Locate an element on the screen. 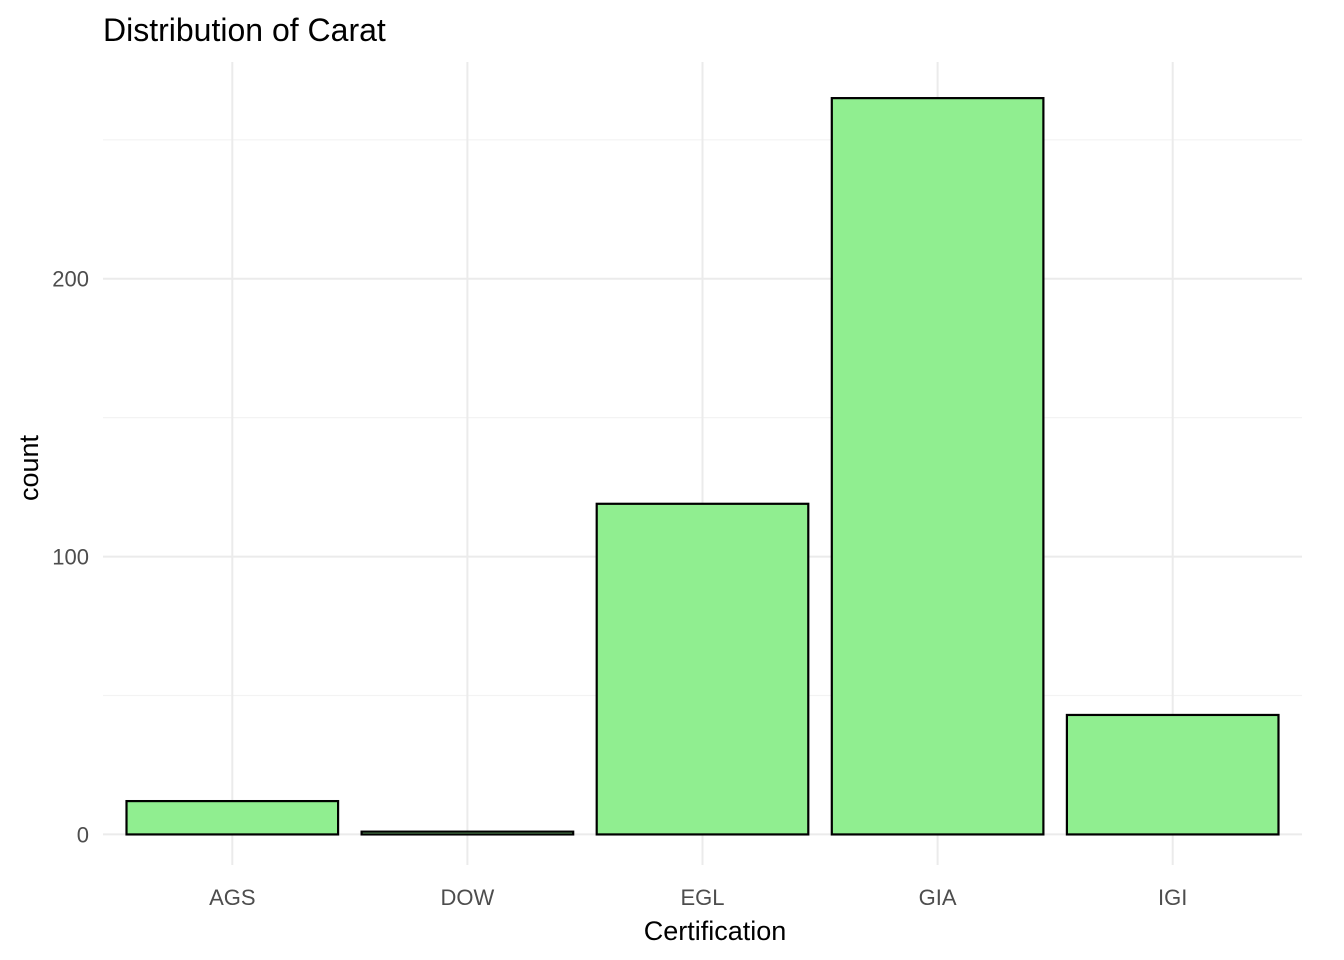 The height and width of the screenshot is (960, 1344). x-axis-ticks: AGS DOW EGL GIA IGI is located at coordinates (698, 897).